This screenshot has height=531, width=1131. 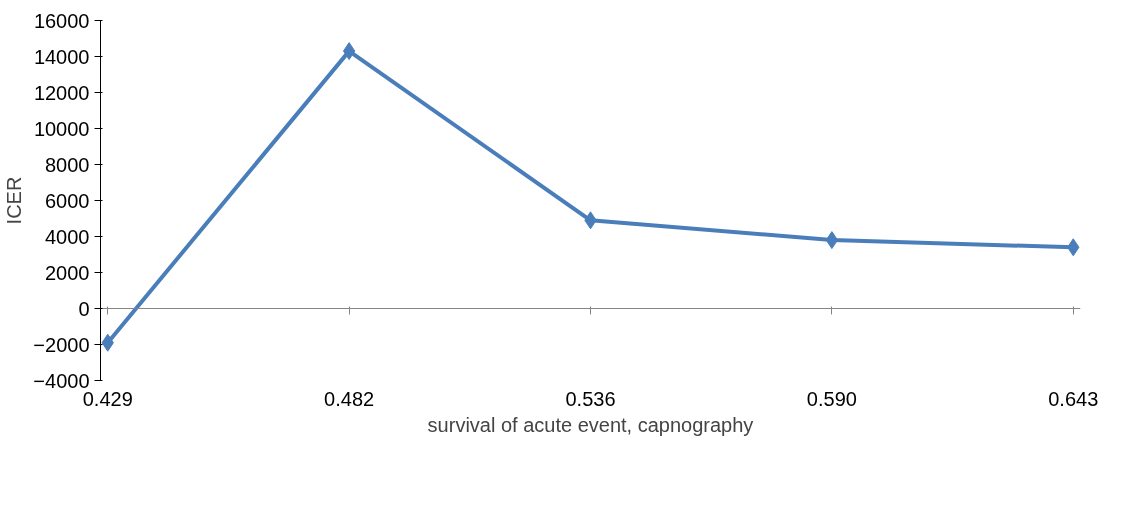 What do you see at coordinates (1073, 398) in the screenshot?
I see `x-tick-label: 0.643` at bounding box center [1073, 398].